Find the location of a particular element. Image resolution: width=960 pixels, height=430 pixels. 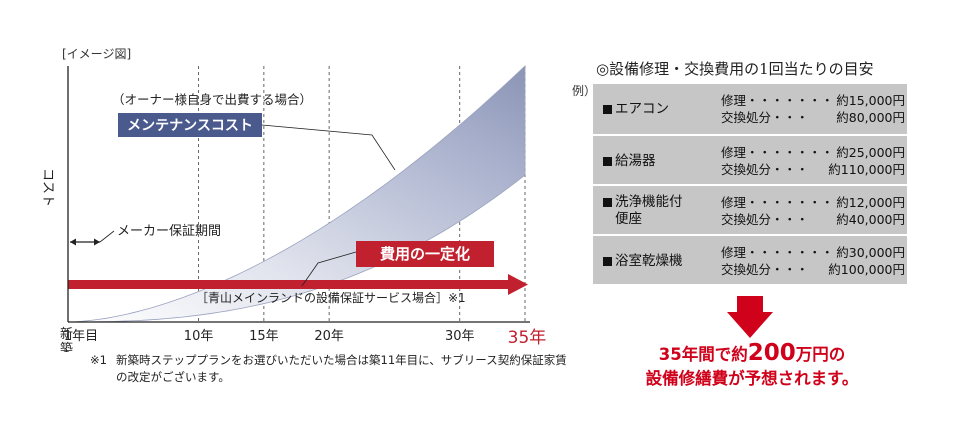

row-name-text: エアコン is located at coordinates (642, 108).